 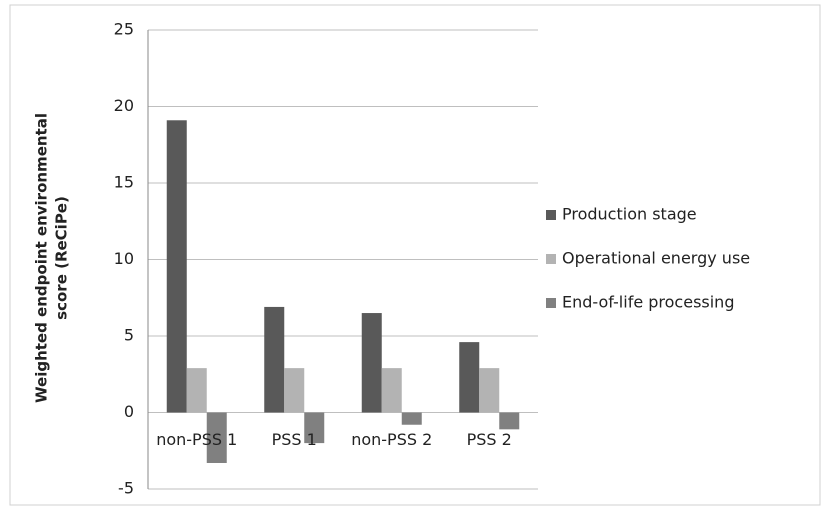 I want to click on x-tick-label: PSS 1, so click(x=294, y=439).